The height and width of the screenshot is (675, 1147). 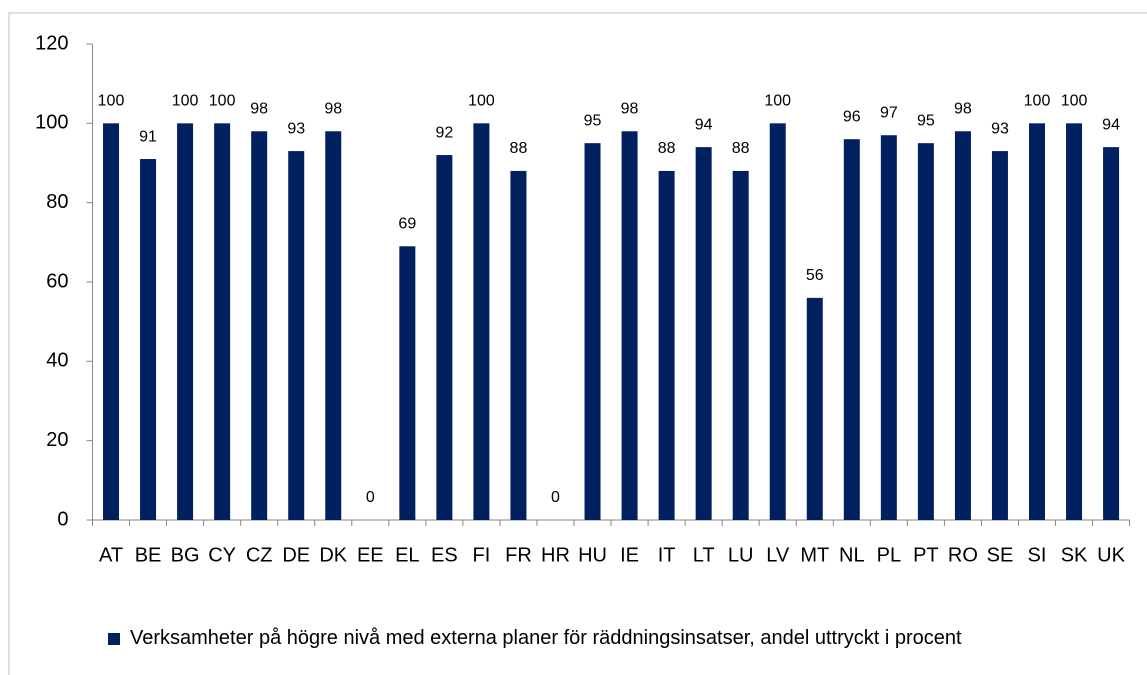 I want to click on data-label: 97, so click(x=889, y=112).